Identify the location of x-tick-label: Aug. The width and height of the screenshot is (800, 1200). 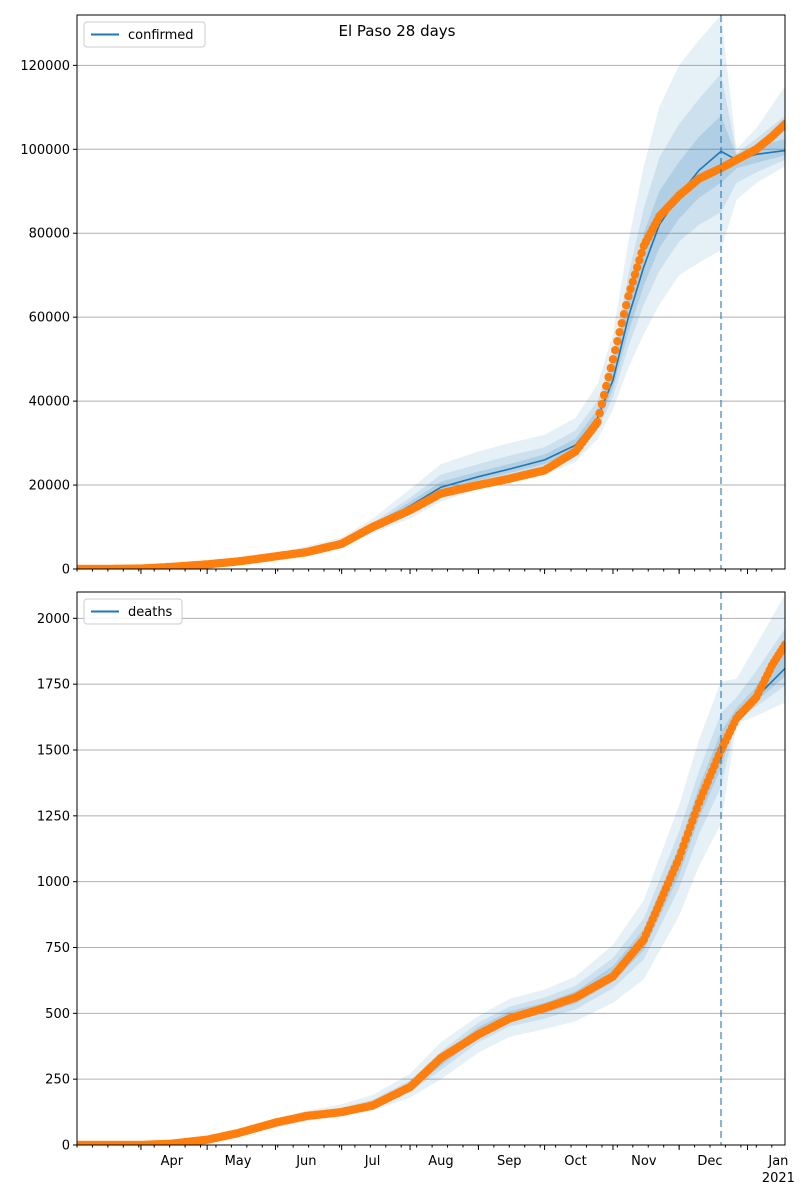
(440, 1161).